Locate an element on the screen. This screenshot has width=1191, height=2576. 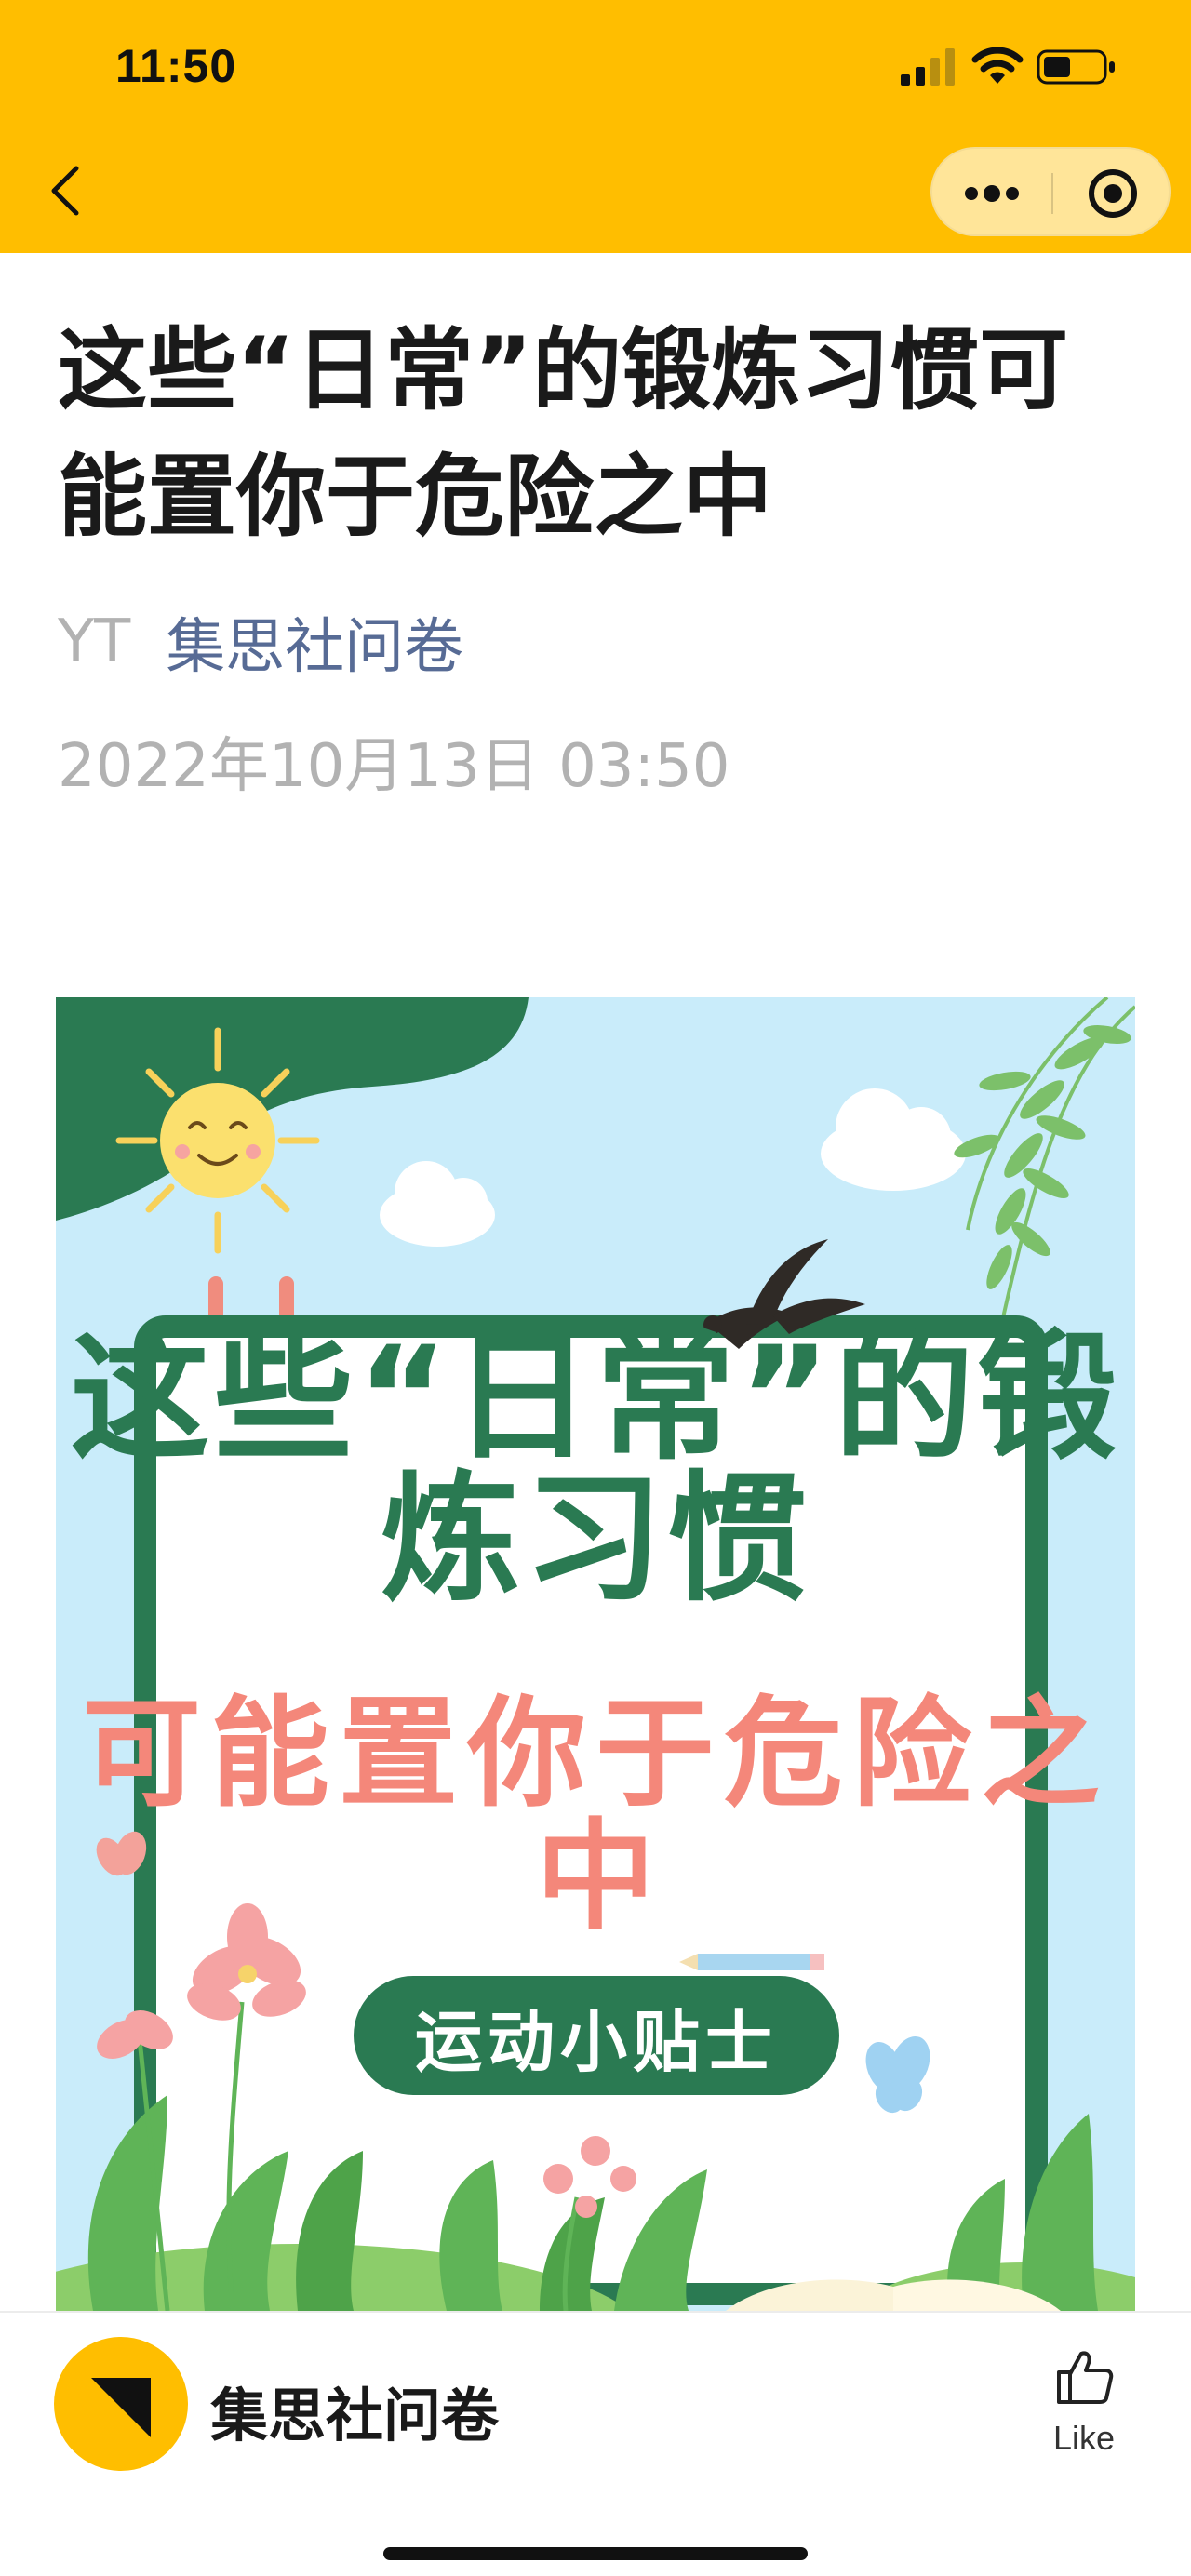
account-avatar is located at coordinates (121, 2404).